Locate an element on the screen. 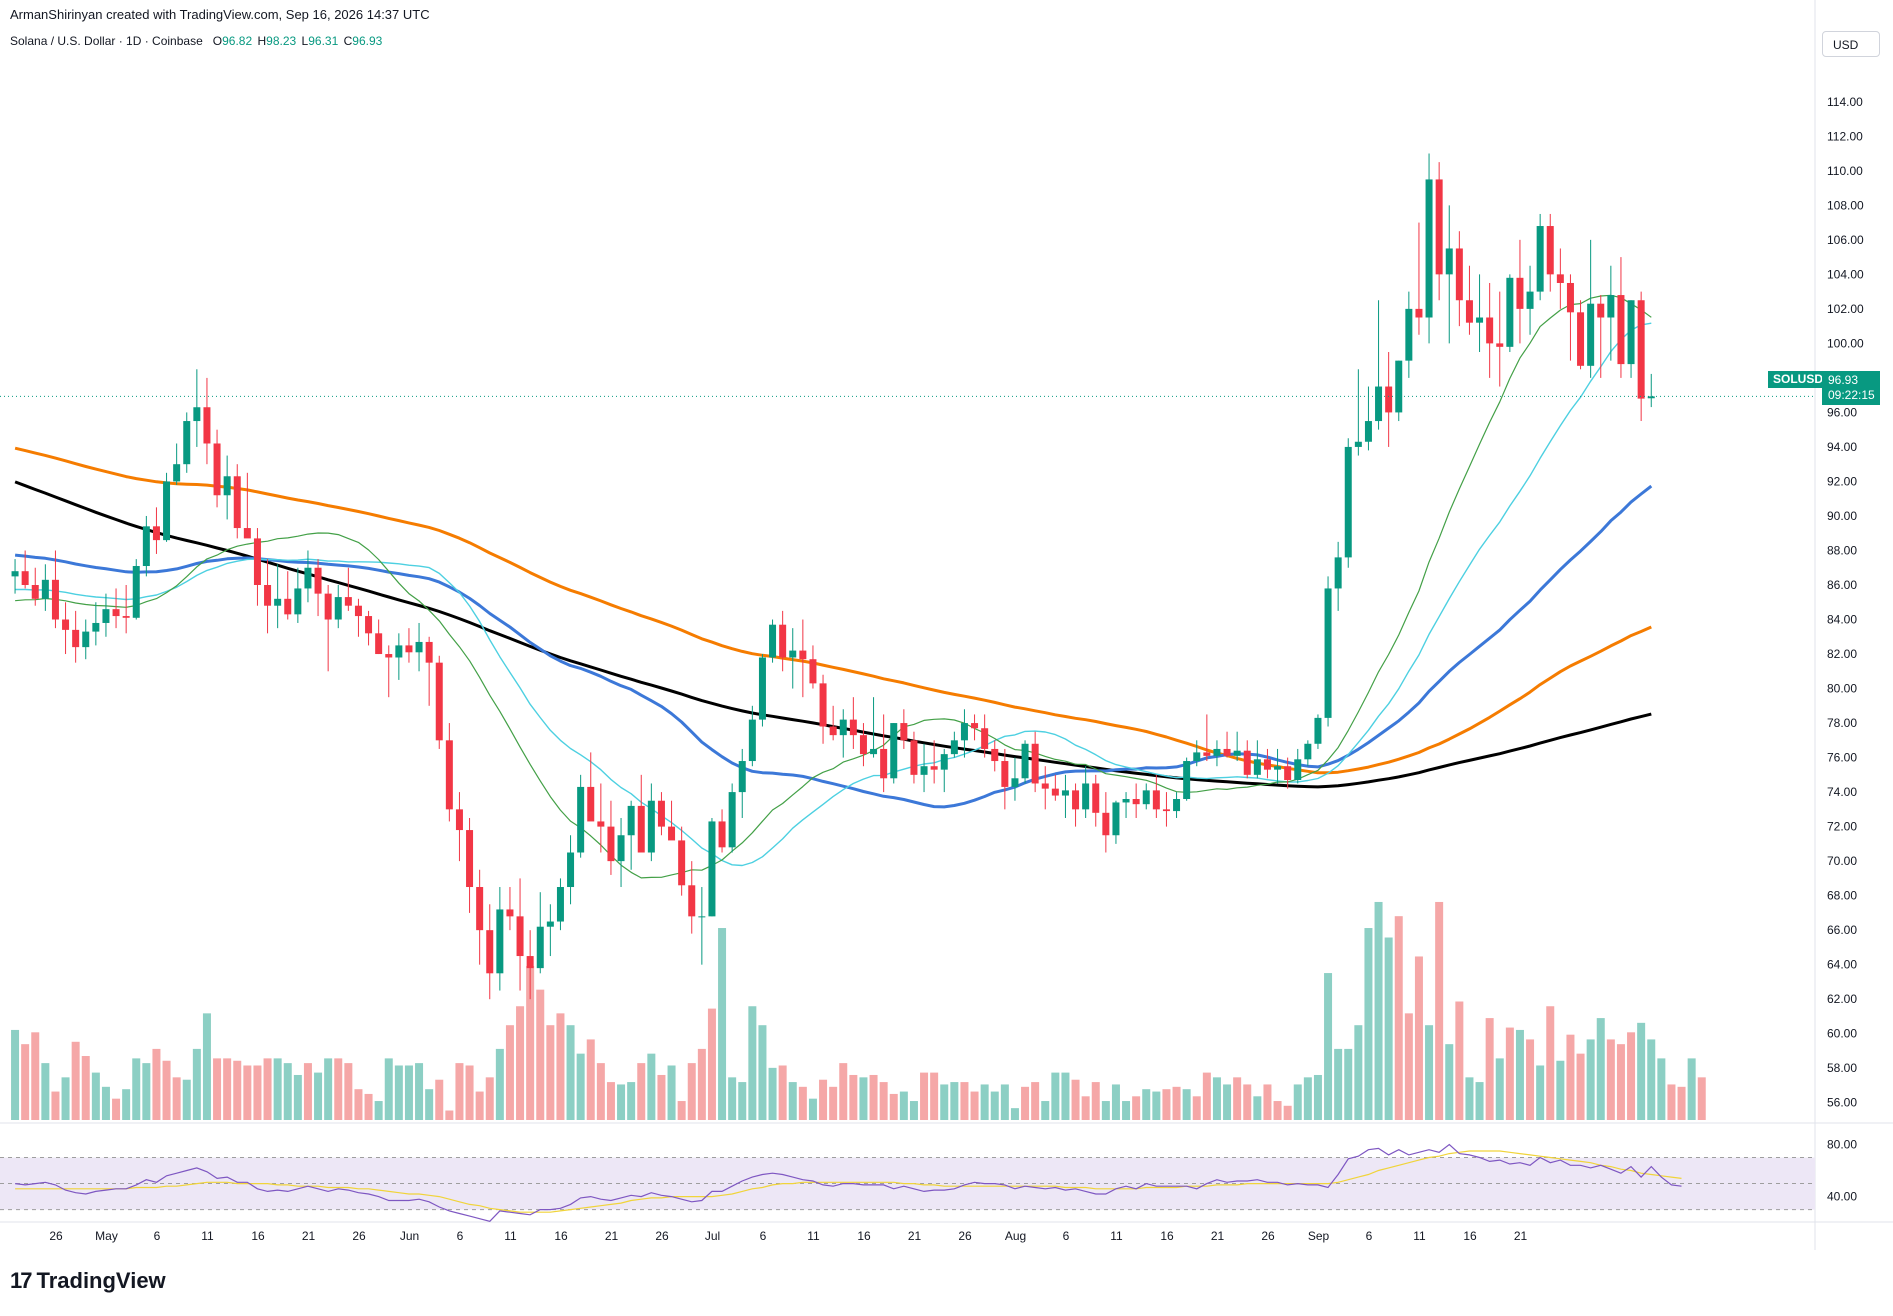  price-tick-label: 104.00 is located at coordinates (1845, 274).